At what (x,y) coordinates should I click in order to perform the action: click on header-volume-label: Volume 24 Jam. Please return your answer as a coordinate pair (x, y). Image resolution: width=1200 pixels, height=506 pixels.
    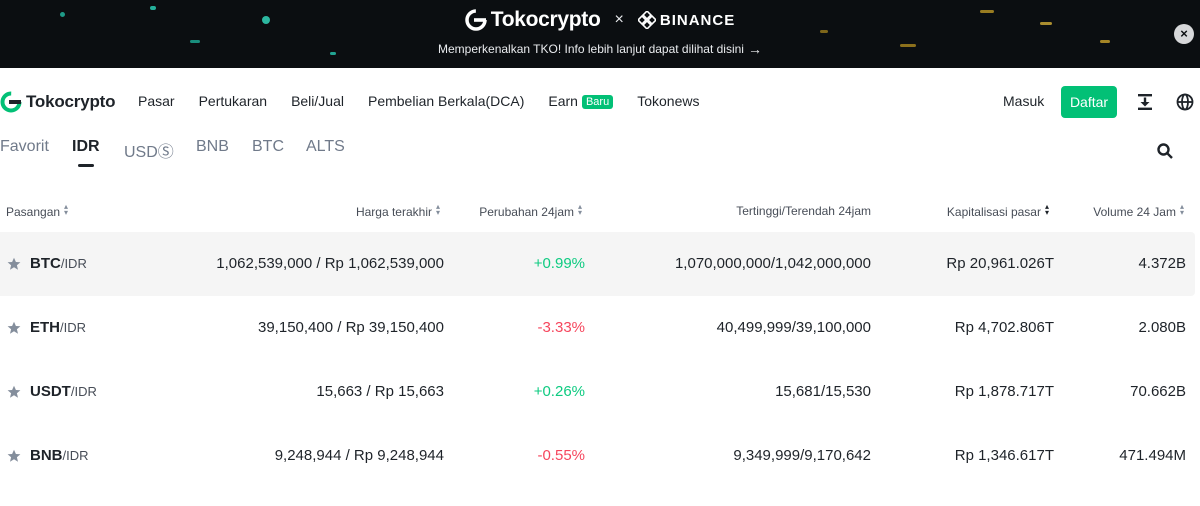
    Looking at the image, I should click on (1134, 212).